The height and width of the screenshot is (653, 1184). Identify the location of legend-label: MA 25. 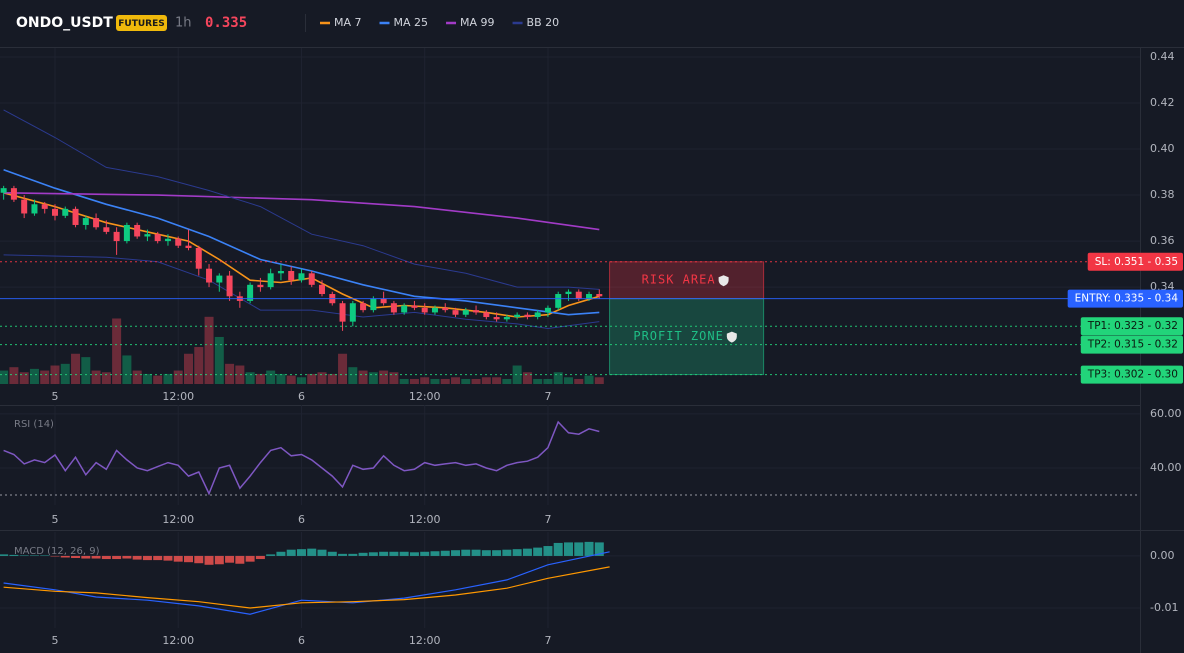
(411, 22).